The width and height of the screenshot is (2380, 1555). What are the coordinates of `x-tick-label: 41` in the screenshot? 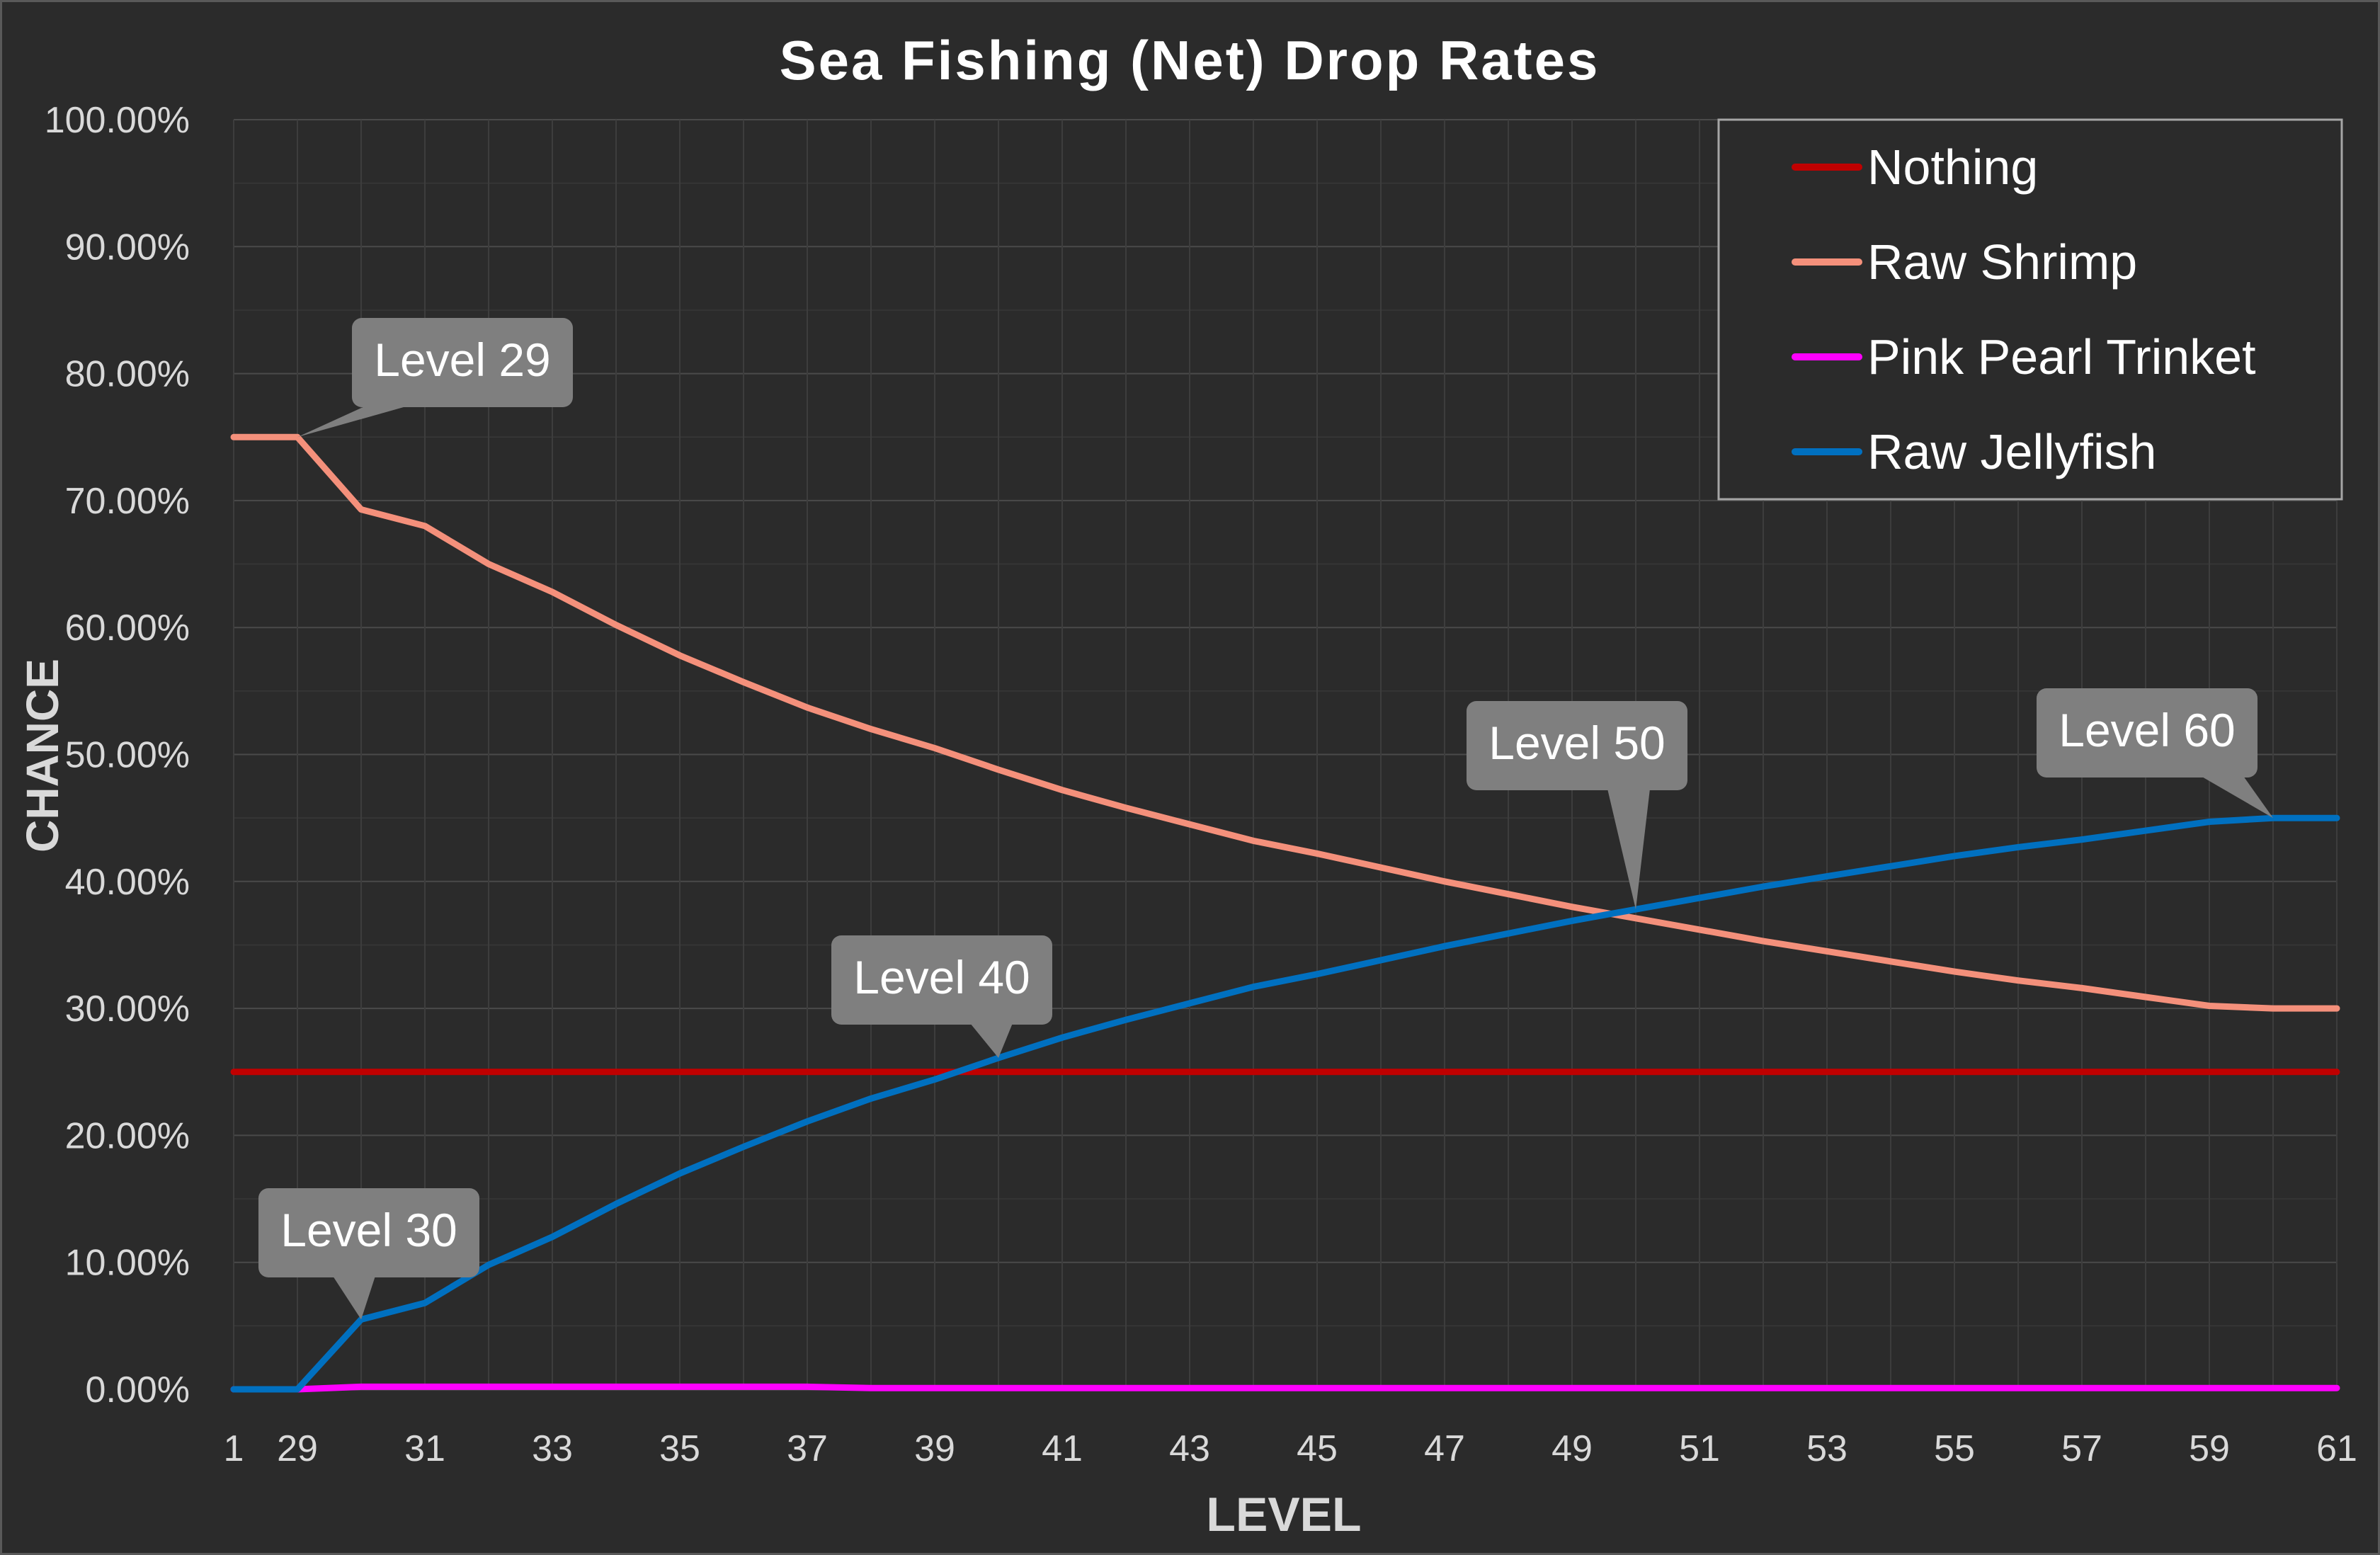 It's located at (1062, 1449).